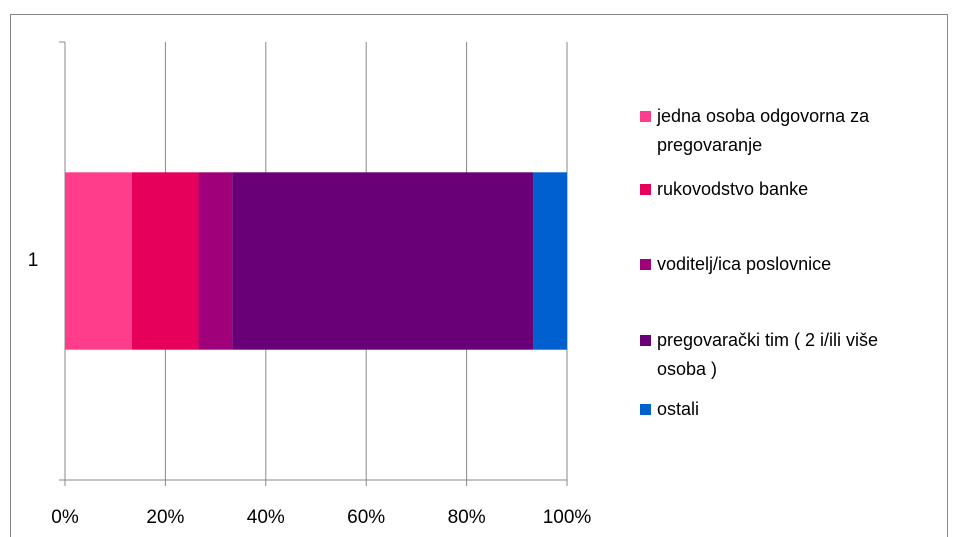 The height and width of the screenshot is (537, 958). I want to click on x-tick-label: 0%, so click(65, 517).